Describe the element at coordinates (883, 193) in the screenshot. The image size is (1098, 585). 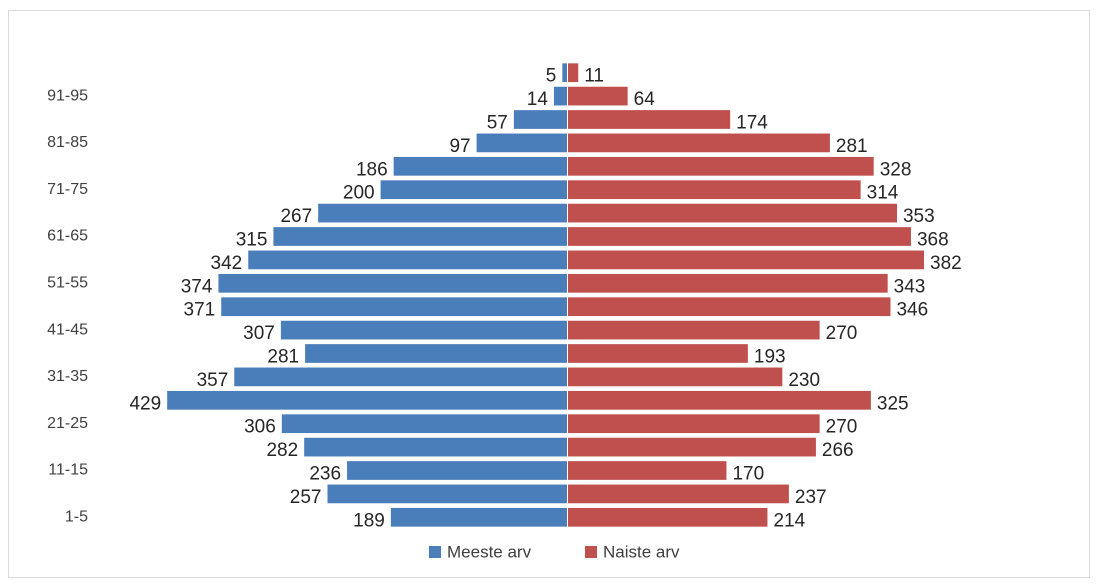
I see `data-label: 314` at that location.